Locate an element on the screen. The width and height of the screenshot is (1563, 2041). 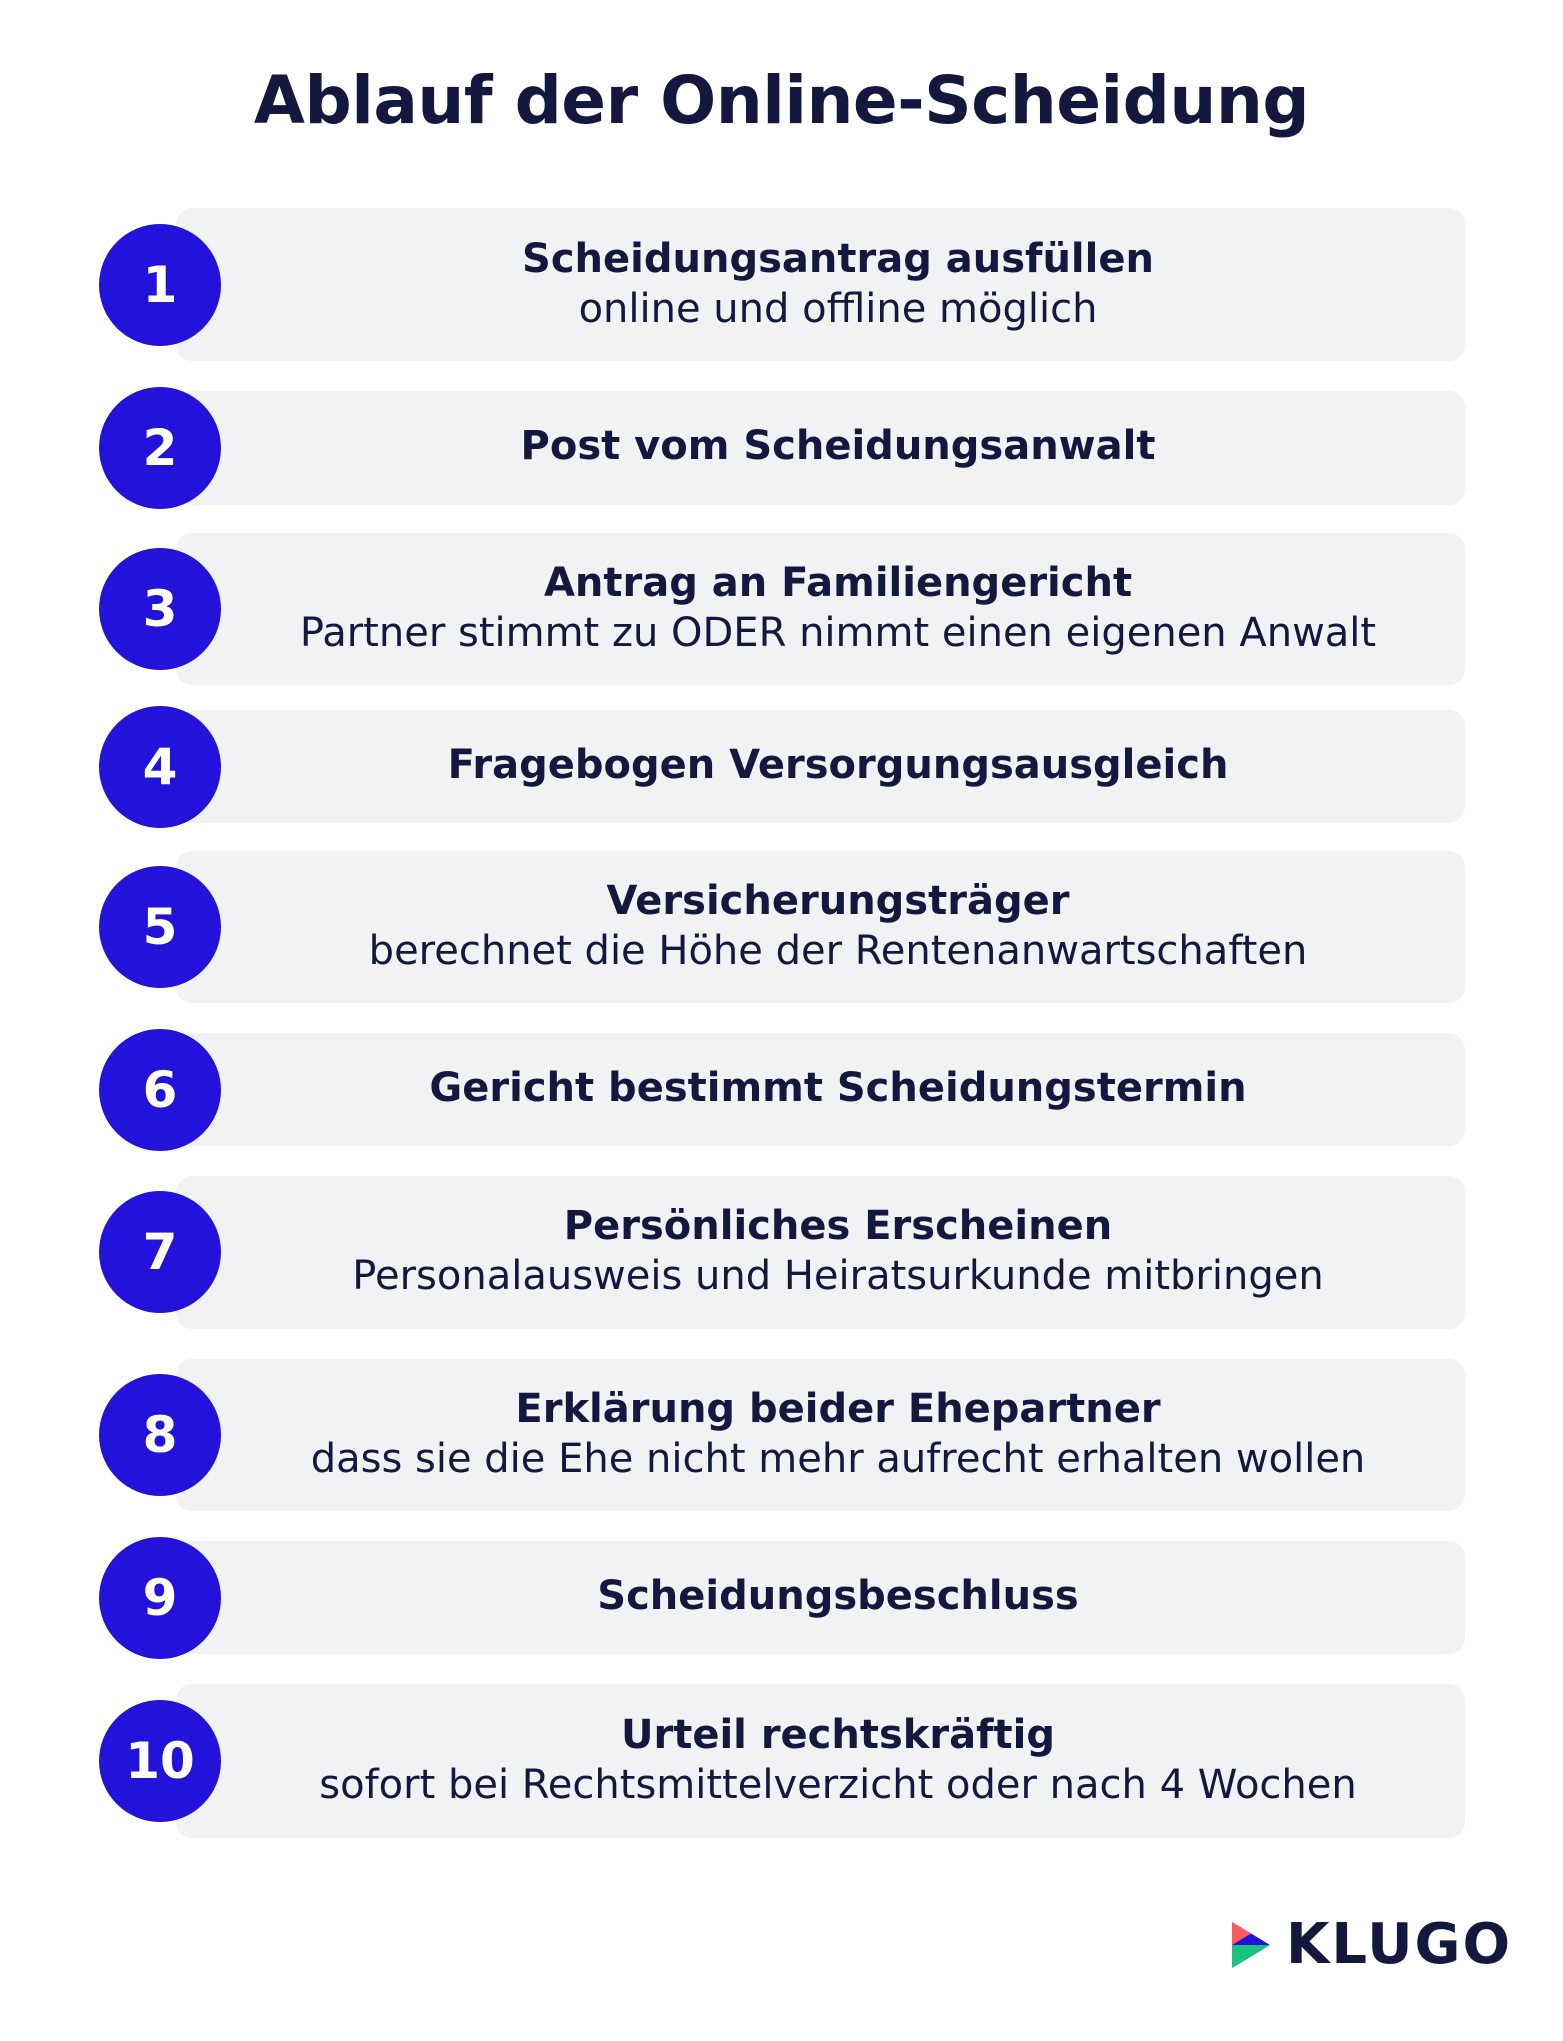
step-number: 3 is located at coordinates (160, 608).